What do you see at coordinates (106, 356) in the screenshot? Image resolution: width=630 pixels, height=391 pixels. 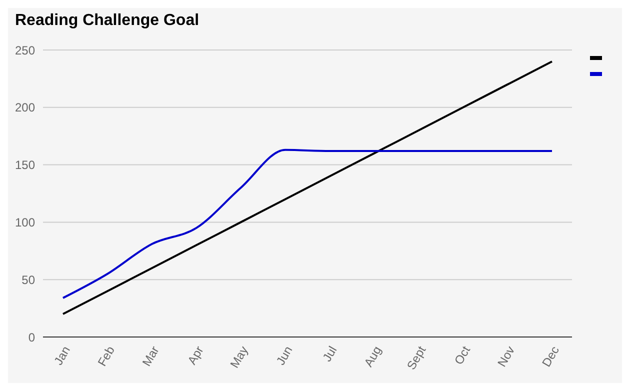 I see `x-tick-label: Feb` at bounding box center [106, 356].